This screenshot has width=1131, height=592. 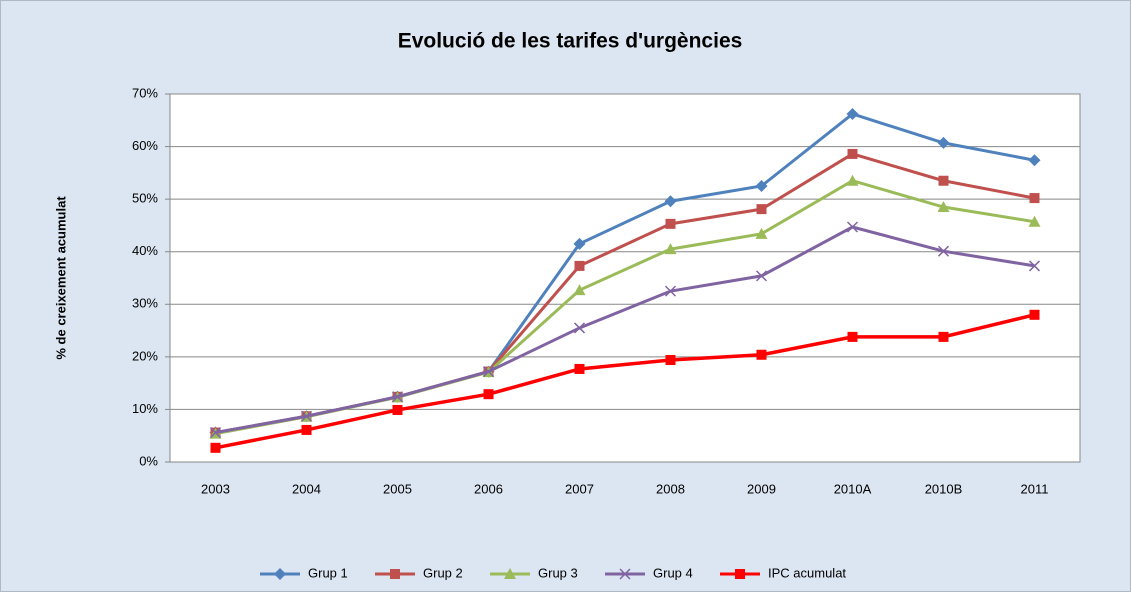 What do you see at coordinates (488, 488) in the screenshot?
I see `x-tick-label: 2006` at bounding box center [488, 488].